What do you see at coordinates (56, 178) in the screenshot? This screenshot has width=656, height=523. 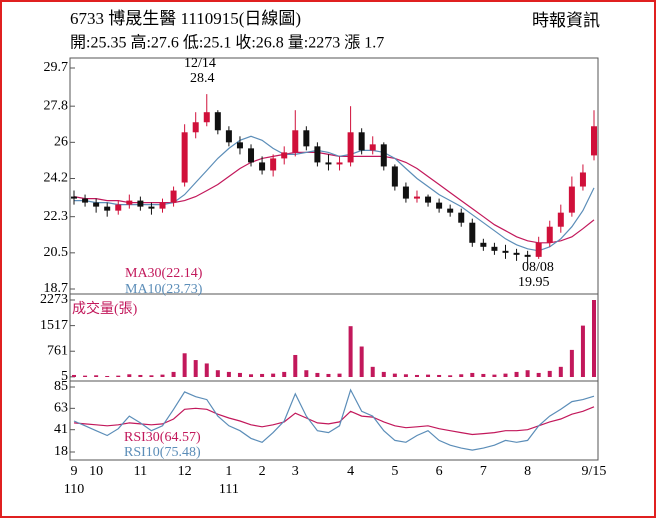 I see `y-tick-label: 24.2` at bounding box center [56, 178].